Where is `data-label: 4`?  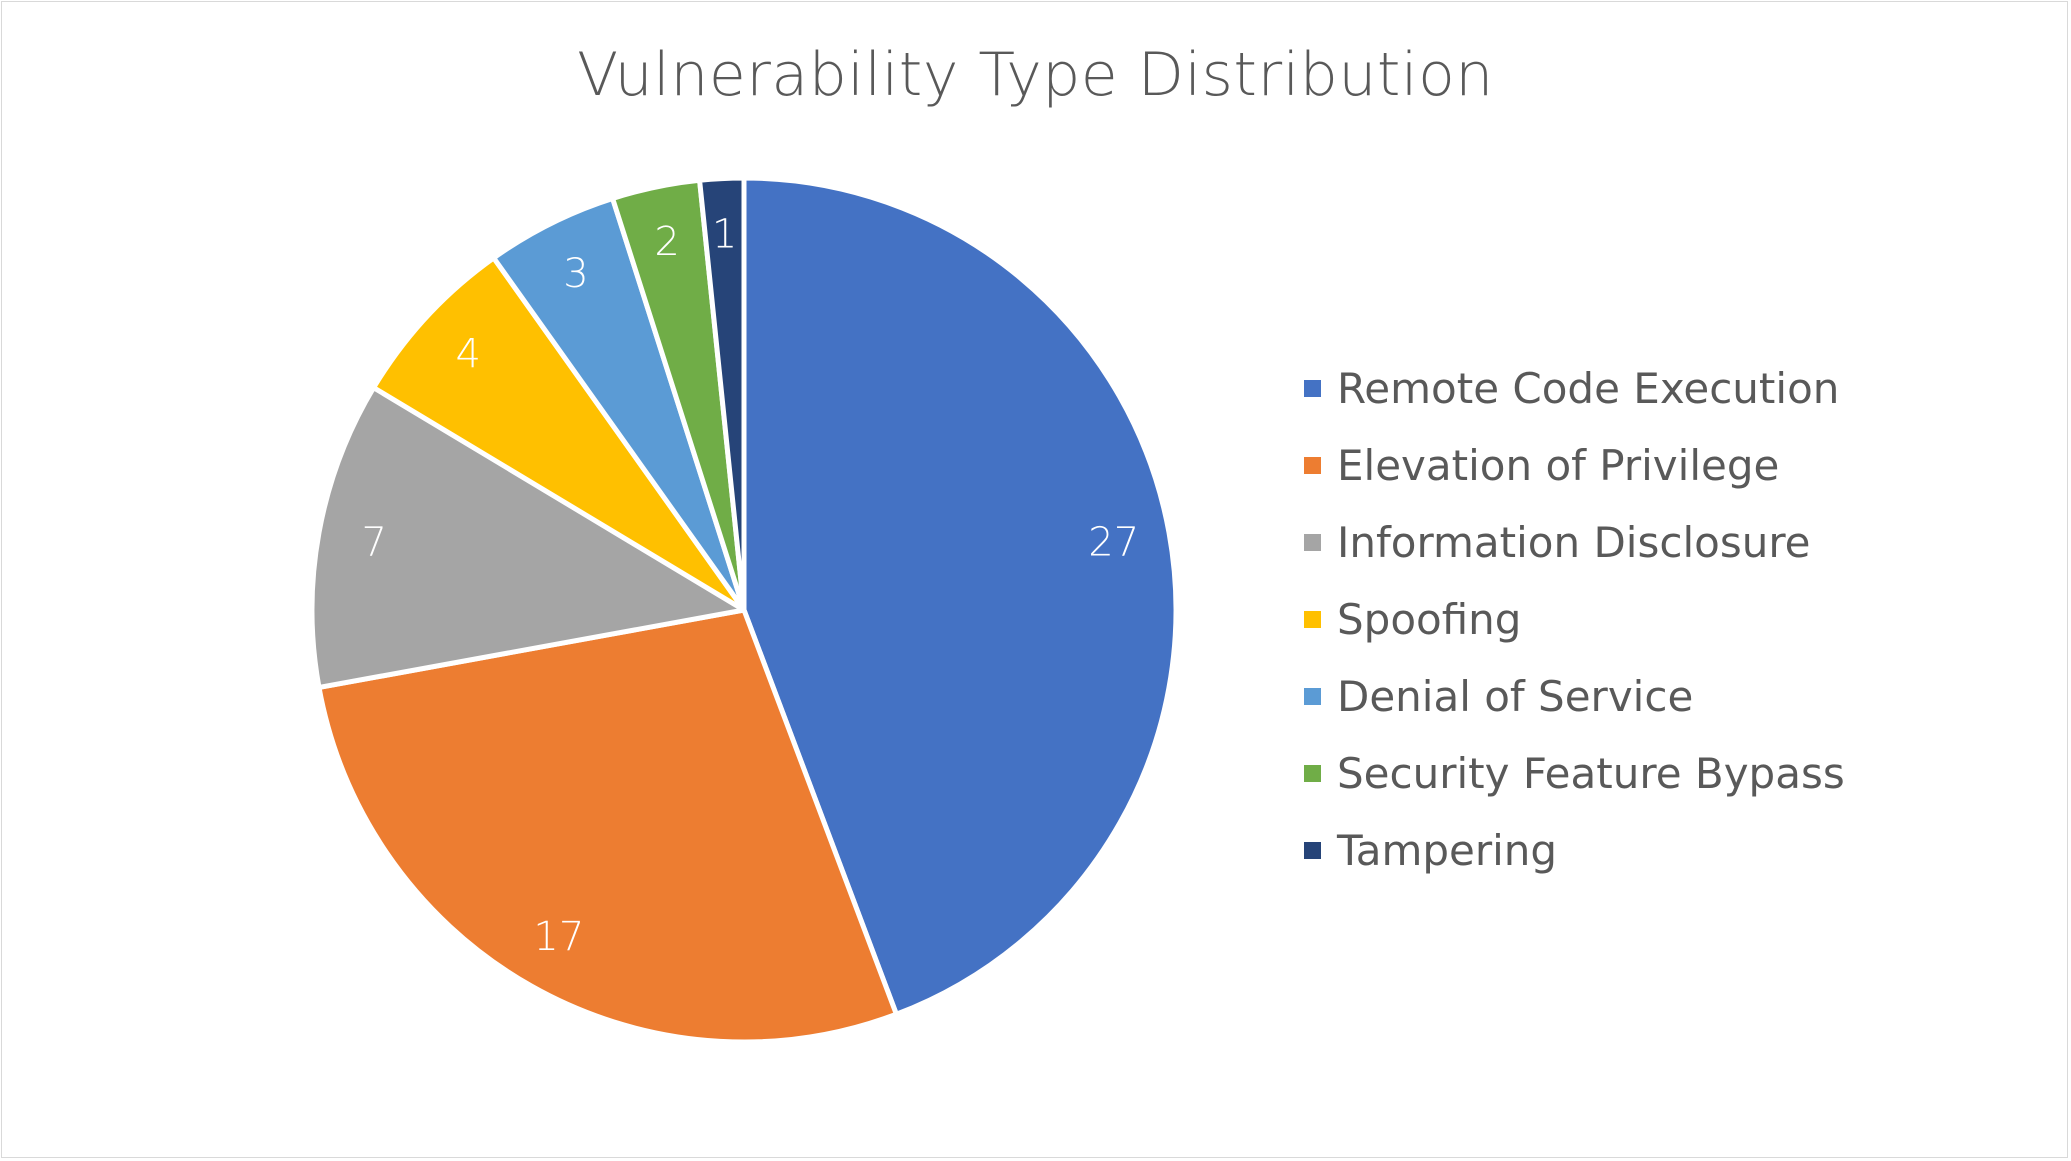 data-label: 4 is located at coordinates (467, 355).